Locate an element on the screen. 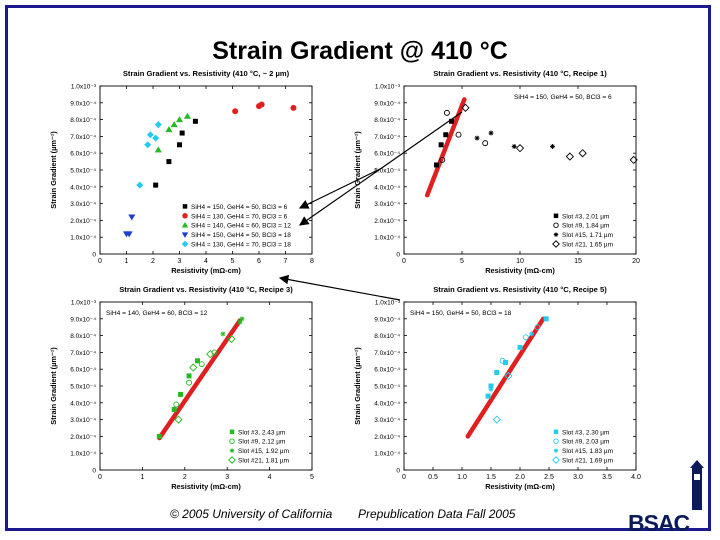  x-tick-label: 3 is located at coordinates (227, 477).